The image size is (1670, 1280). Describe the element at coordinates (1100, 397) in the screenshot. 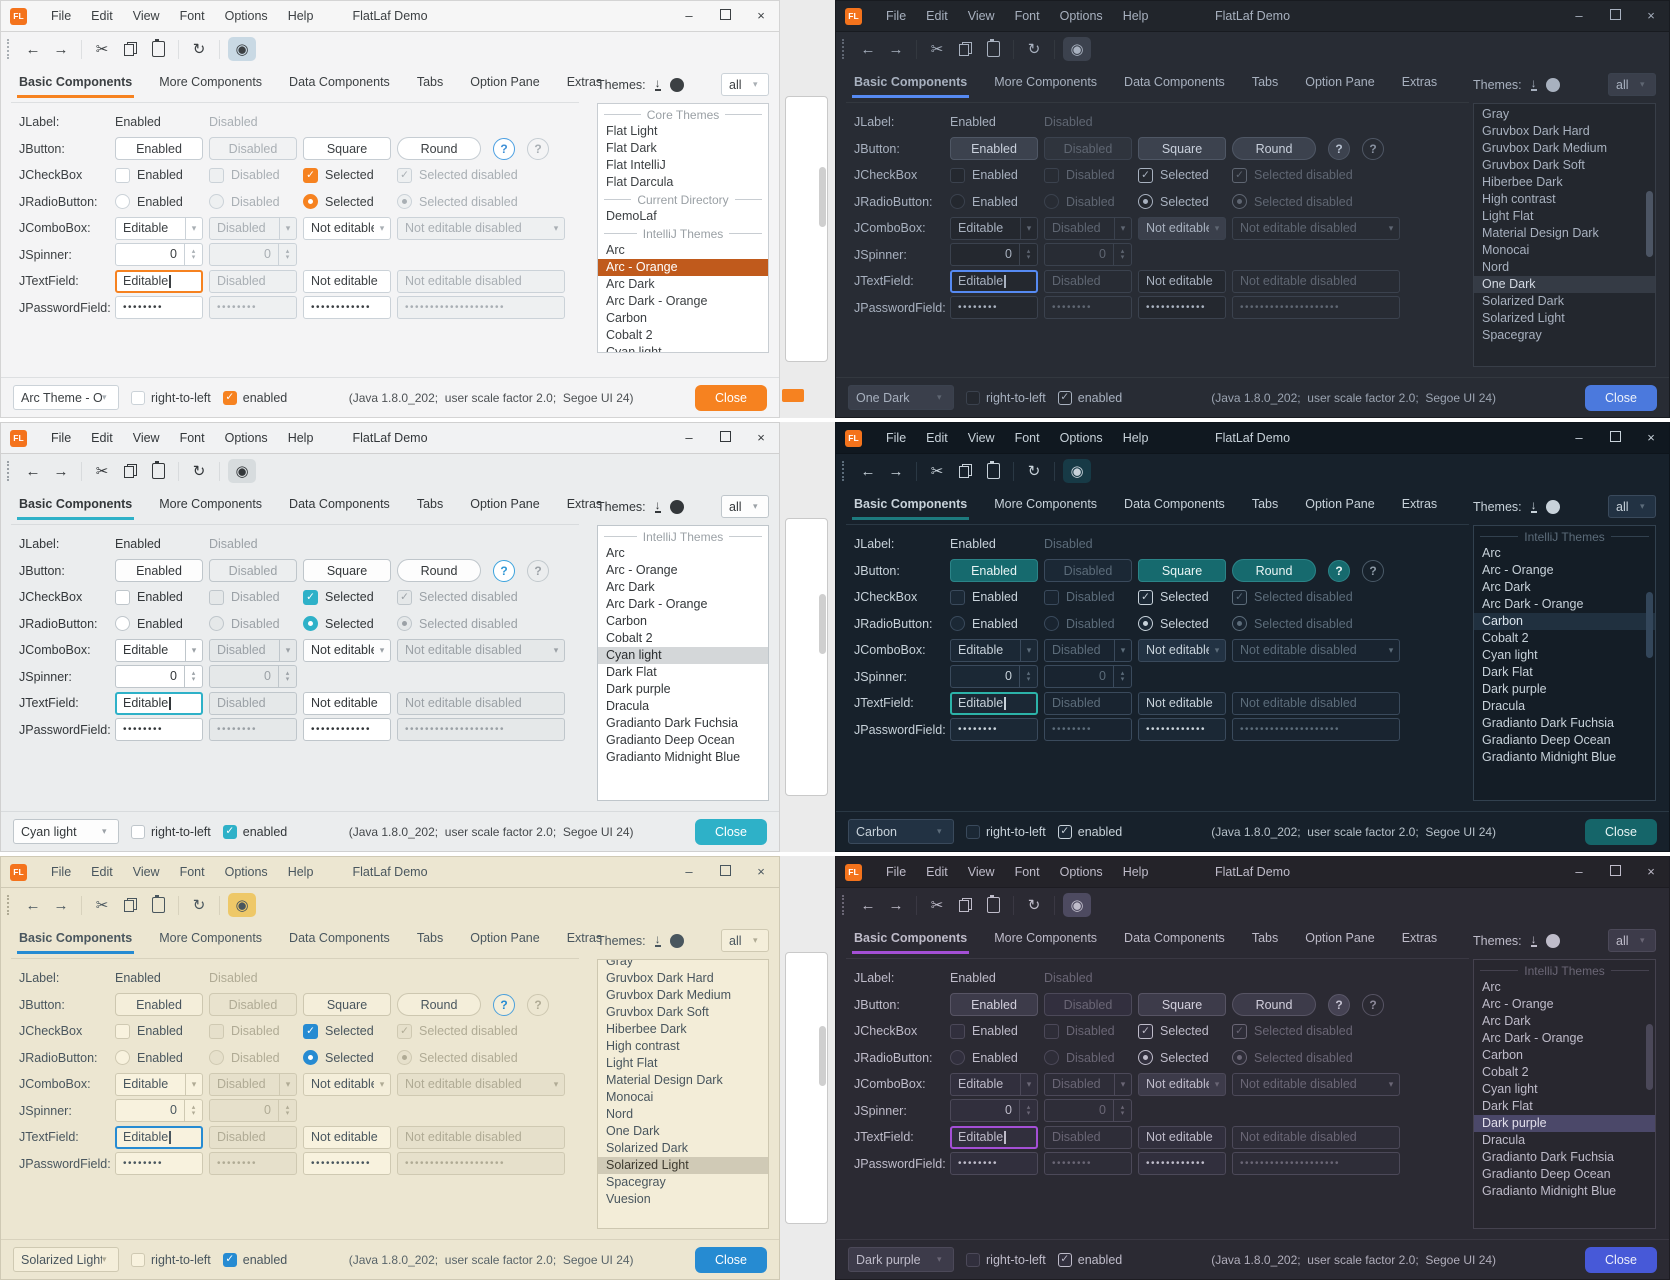

I see `enabled-label: enabled` at that location.